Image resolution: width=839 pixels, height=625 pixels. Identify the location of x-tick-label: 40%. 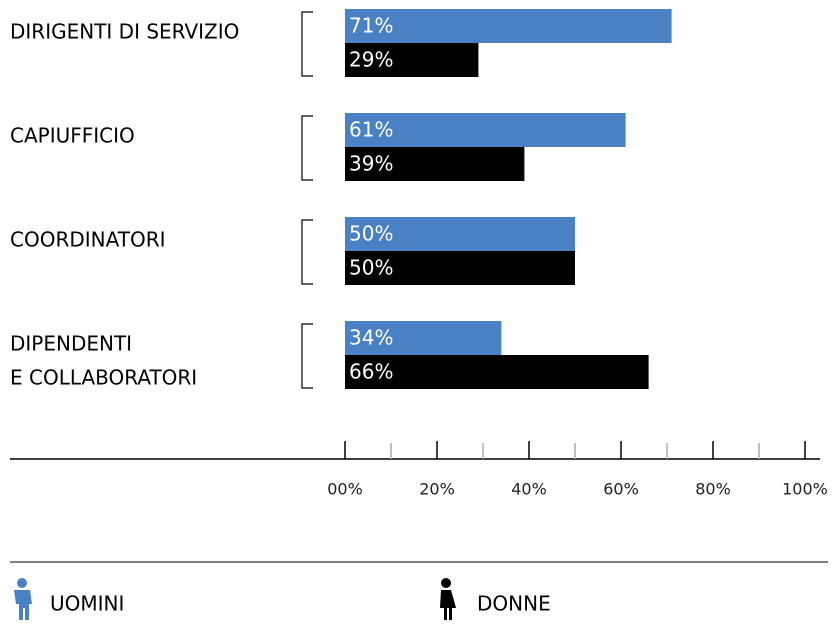
(529, 489).